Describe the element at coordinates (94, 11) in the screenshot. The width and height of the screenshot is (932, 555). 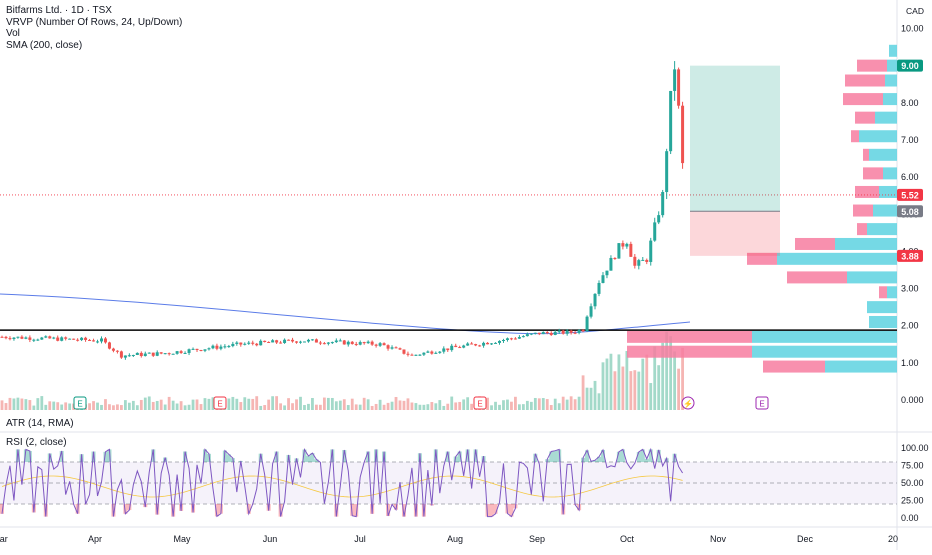
I see `symbol-title: Bitfarms Ltd. · 1D · TSX` at that location.